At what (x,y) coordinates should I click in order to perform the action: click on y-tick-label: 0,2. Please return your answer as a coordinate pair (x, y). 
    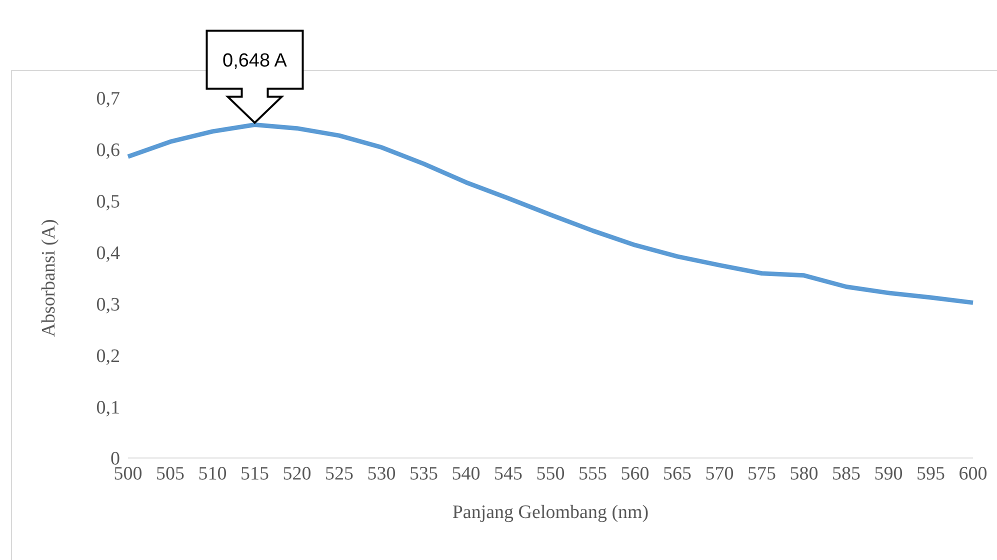
    Looking at the image, I should click on (108, 356).